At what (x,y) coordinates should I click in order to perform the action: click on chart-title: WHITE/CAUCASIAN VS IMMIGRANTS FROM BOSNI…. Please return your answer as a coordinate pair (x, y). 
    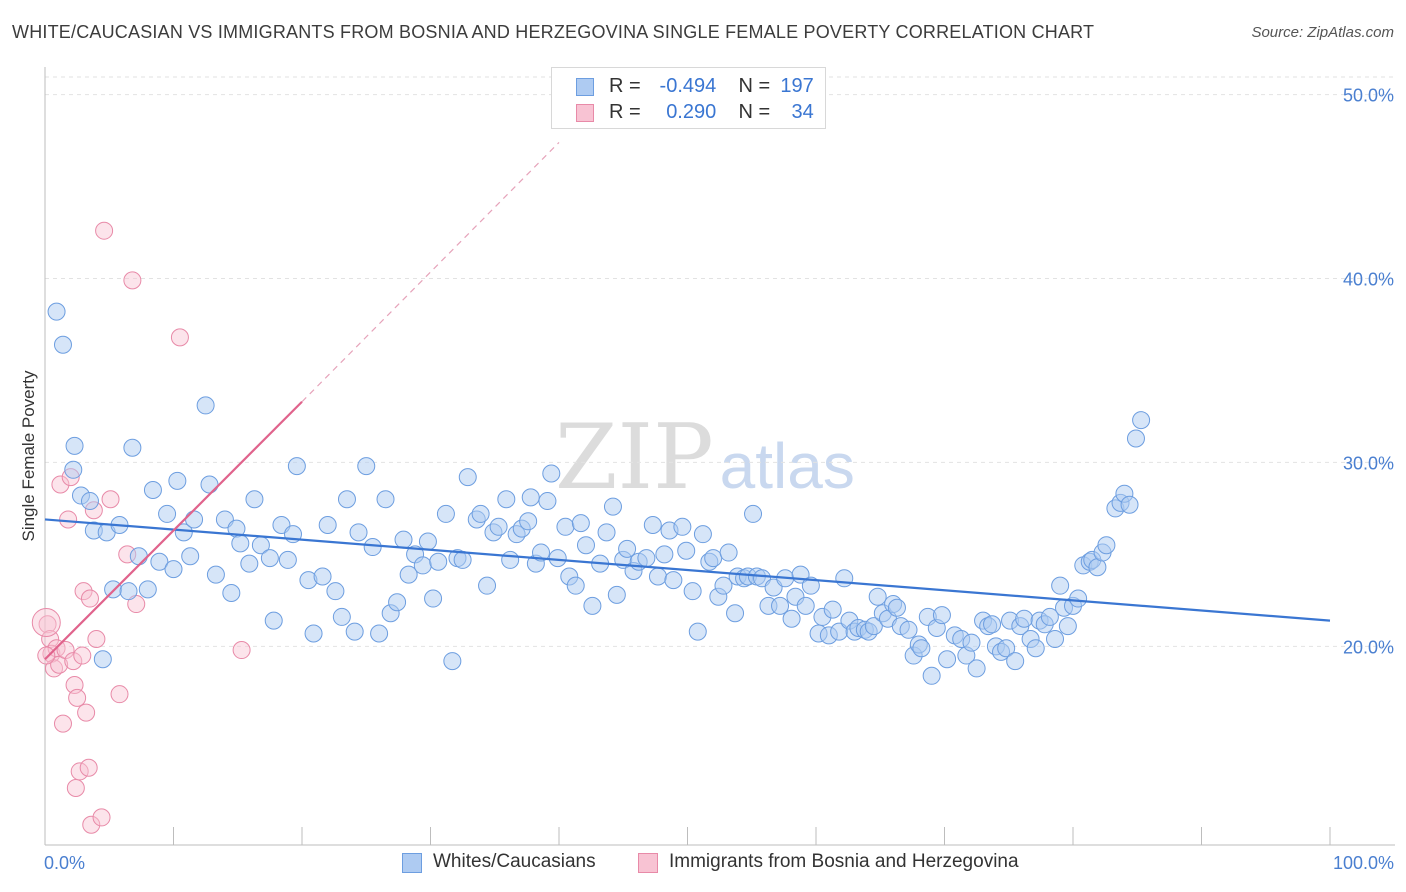
    Looking at the image, I should click on (553, 32).